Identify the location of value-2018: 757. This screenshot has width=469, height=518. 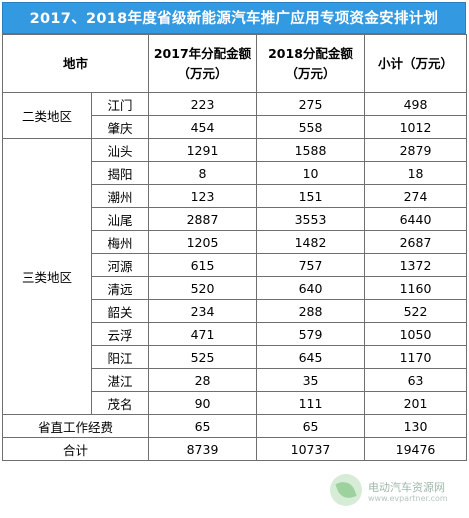
(311, 265).